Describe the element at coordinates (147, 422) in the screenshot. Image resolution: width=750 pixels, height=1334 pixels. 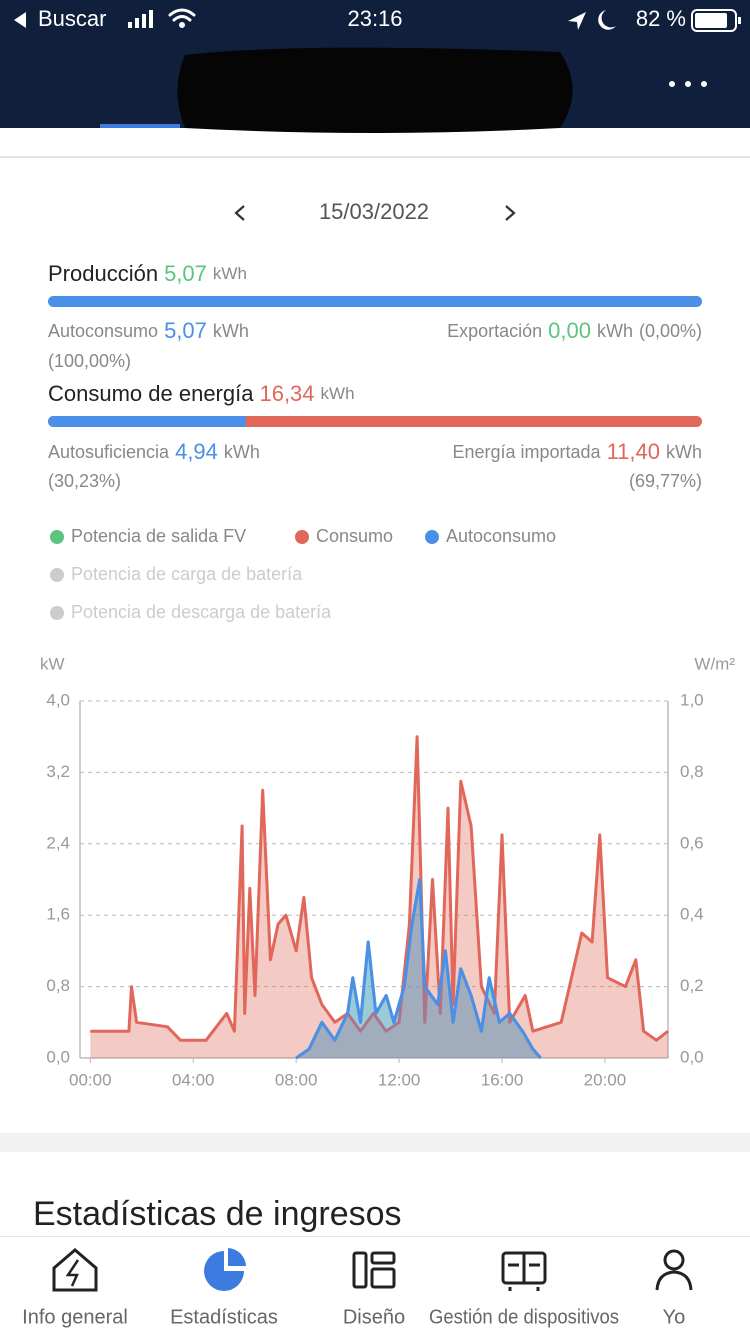
I see `consumption-bar-self` at that location.